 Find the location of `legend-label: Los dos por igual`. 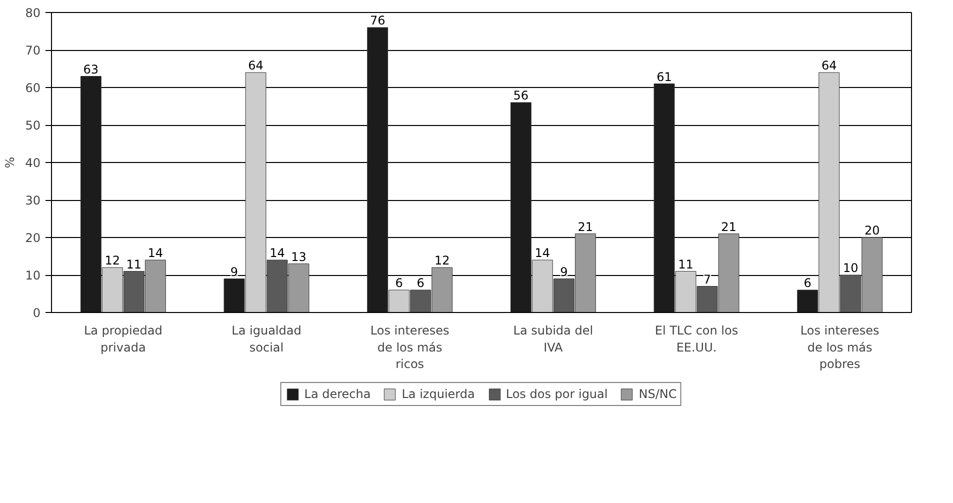

legend-label: Los dos por igual is located at coordinates (557, 394).